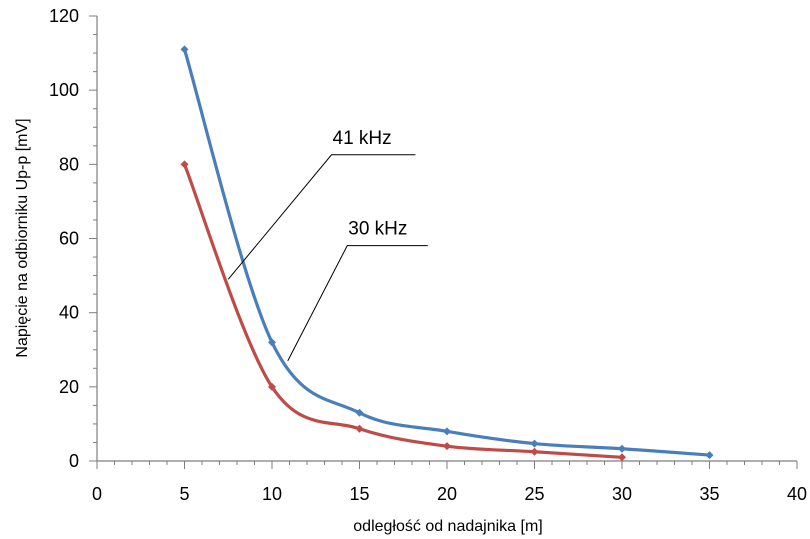  I want to click on y-tick-label: 60, so click(69, 239).